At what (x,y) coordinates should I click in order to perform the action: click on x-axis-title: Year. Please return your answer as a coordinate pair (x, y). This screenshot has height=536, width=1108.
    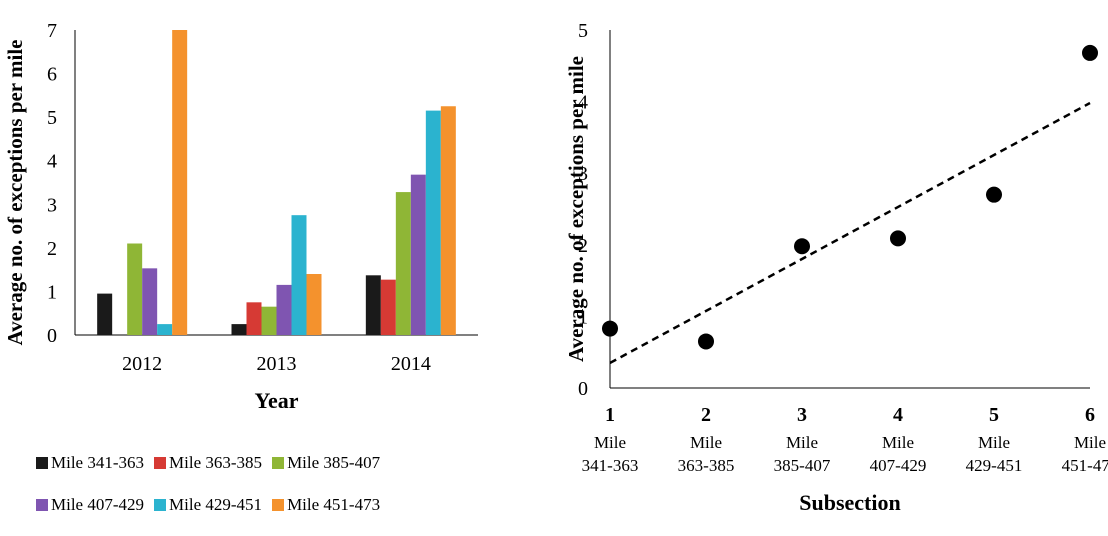
    Looking at the image, I should click on (277, 400).